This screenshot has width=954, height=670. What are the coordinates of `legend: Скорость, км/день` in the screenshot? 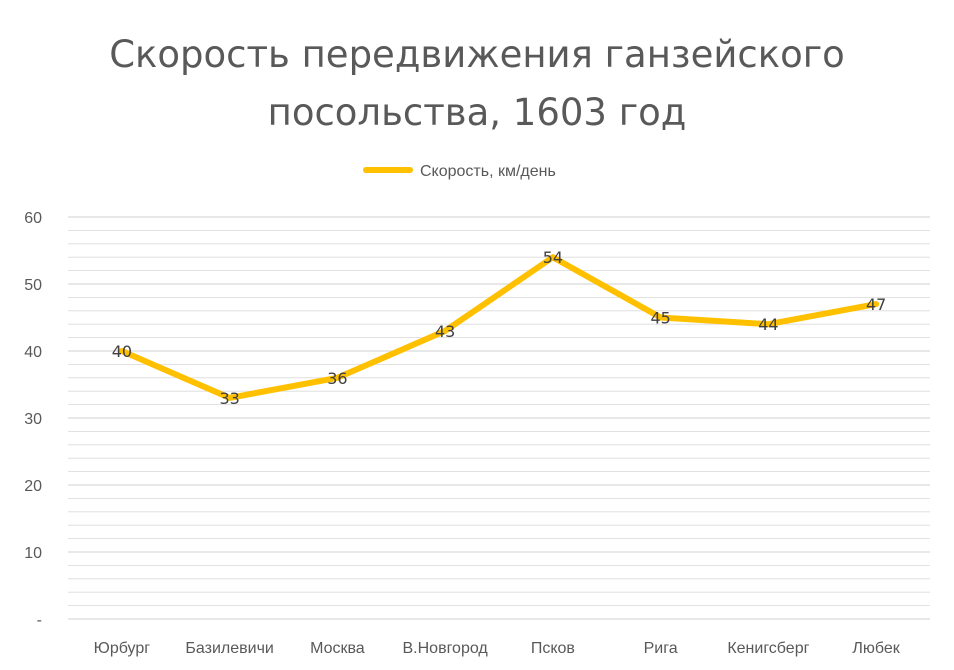 It's located at (459, 171).